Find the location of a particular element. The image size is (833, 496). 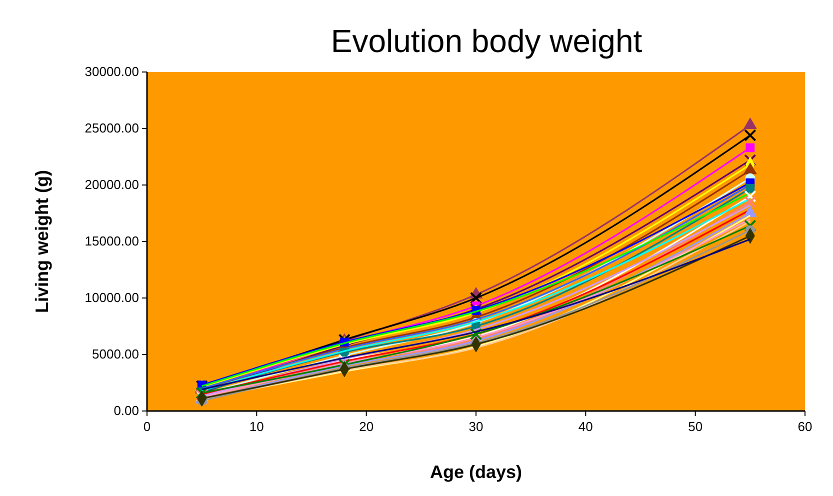

y-axis-title: Living weight (g) is located at coordinates (42, 241).